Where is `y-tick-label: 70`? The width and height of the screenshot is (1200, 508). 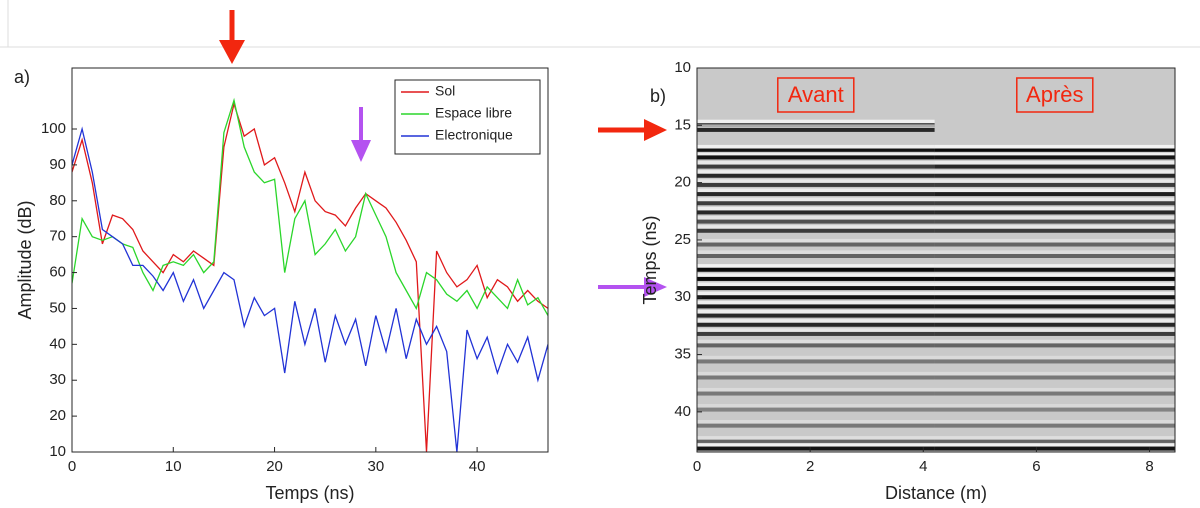 y-tick-label: 70 is located at coordinates (57, 236).